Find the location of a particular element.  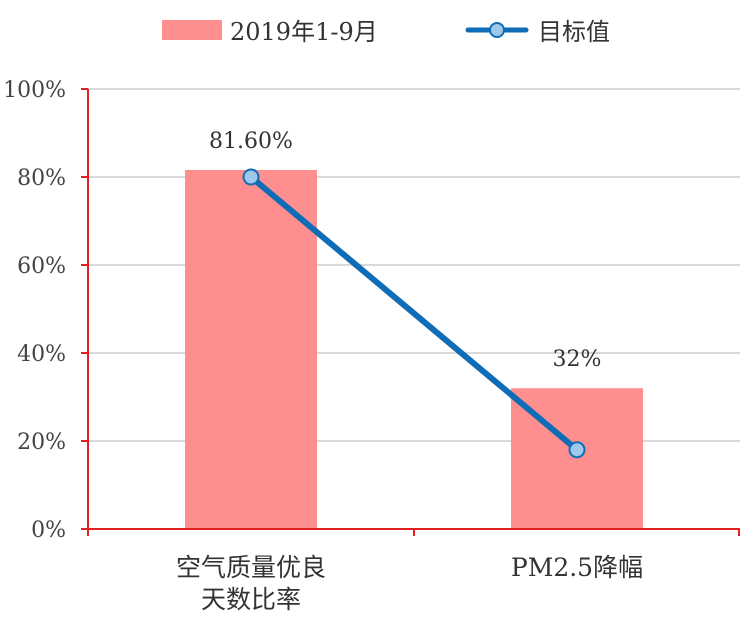

data-label: 81.60% is located at coordinates (251, 141).